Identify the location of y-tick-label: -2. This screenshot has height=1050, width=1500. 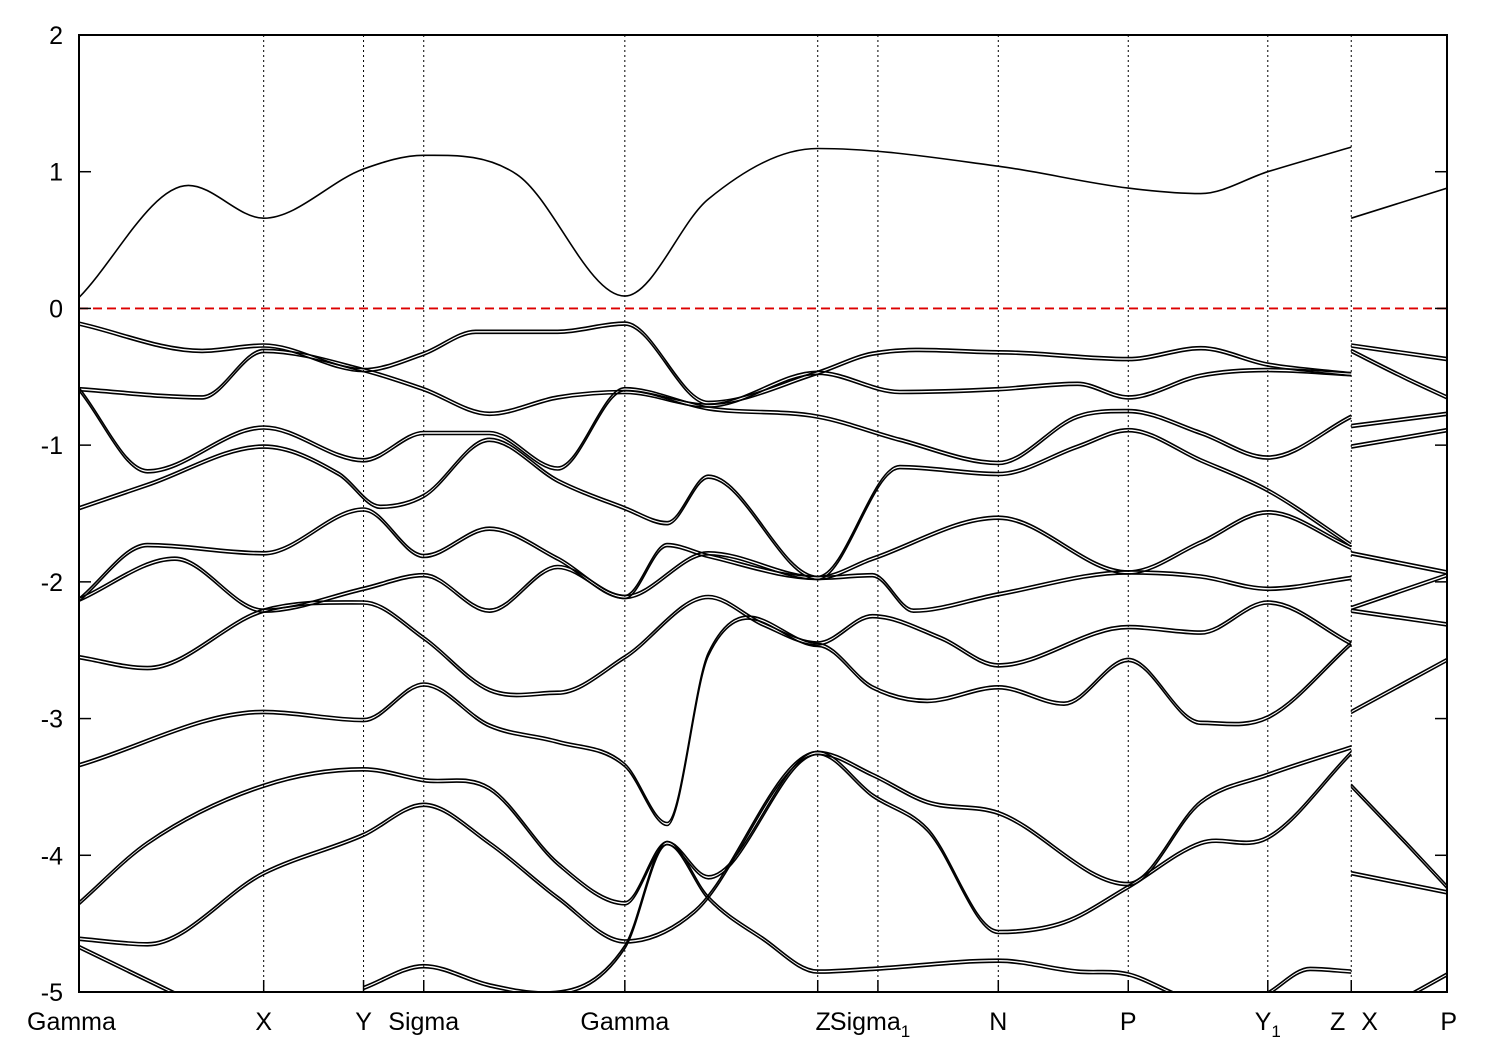
(52, 583).